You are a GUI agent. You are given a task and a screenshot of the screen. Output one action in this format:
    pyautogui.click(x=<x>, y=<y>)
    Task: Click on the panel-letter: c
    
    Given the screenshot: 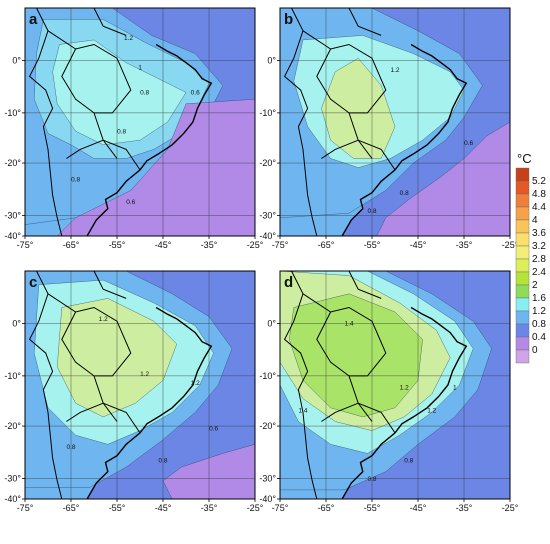 What is the action you would take?
    pyautogui.click(x=33, y=282)
    